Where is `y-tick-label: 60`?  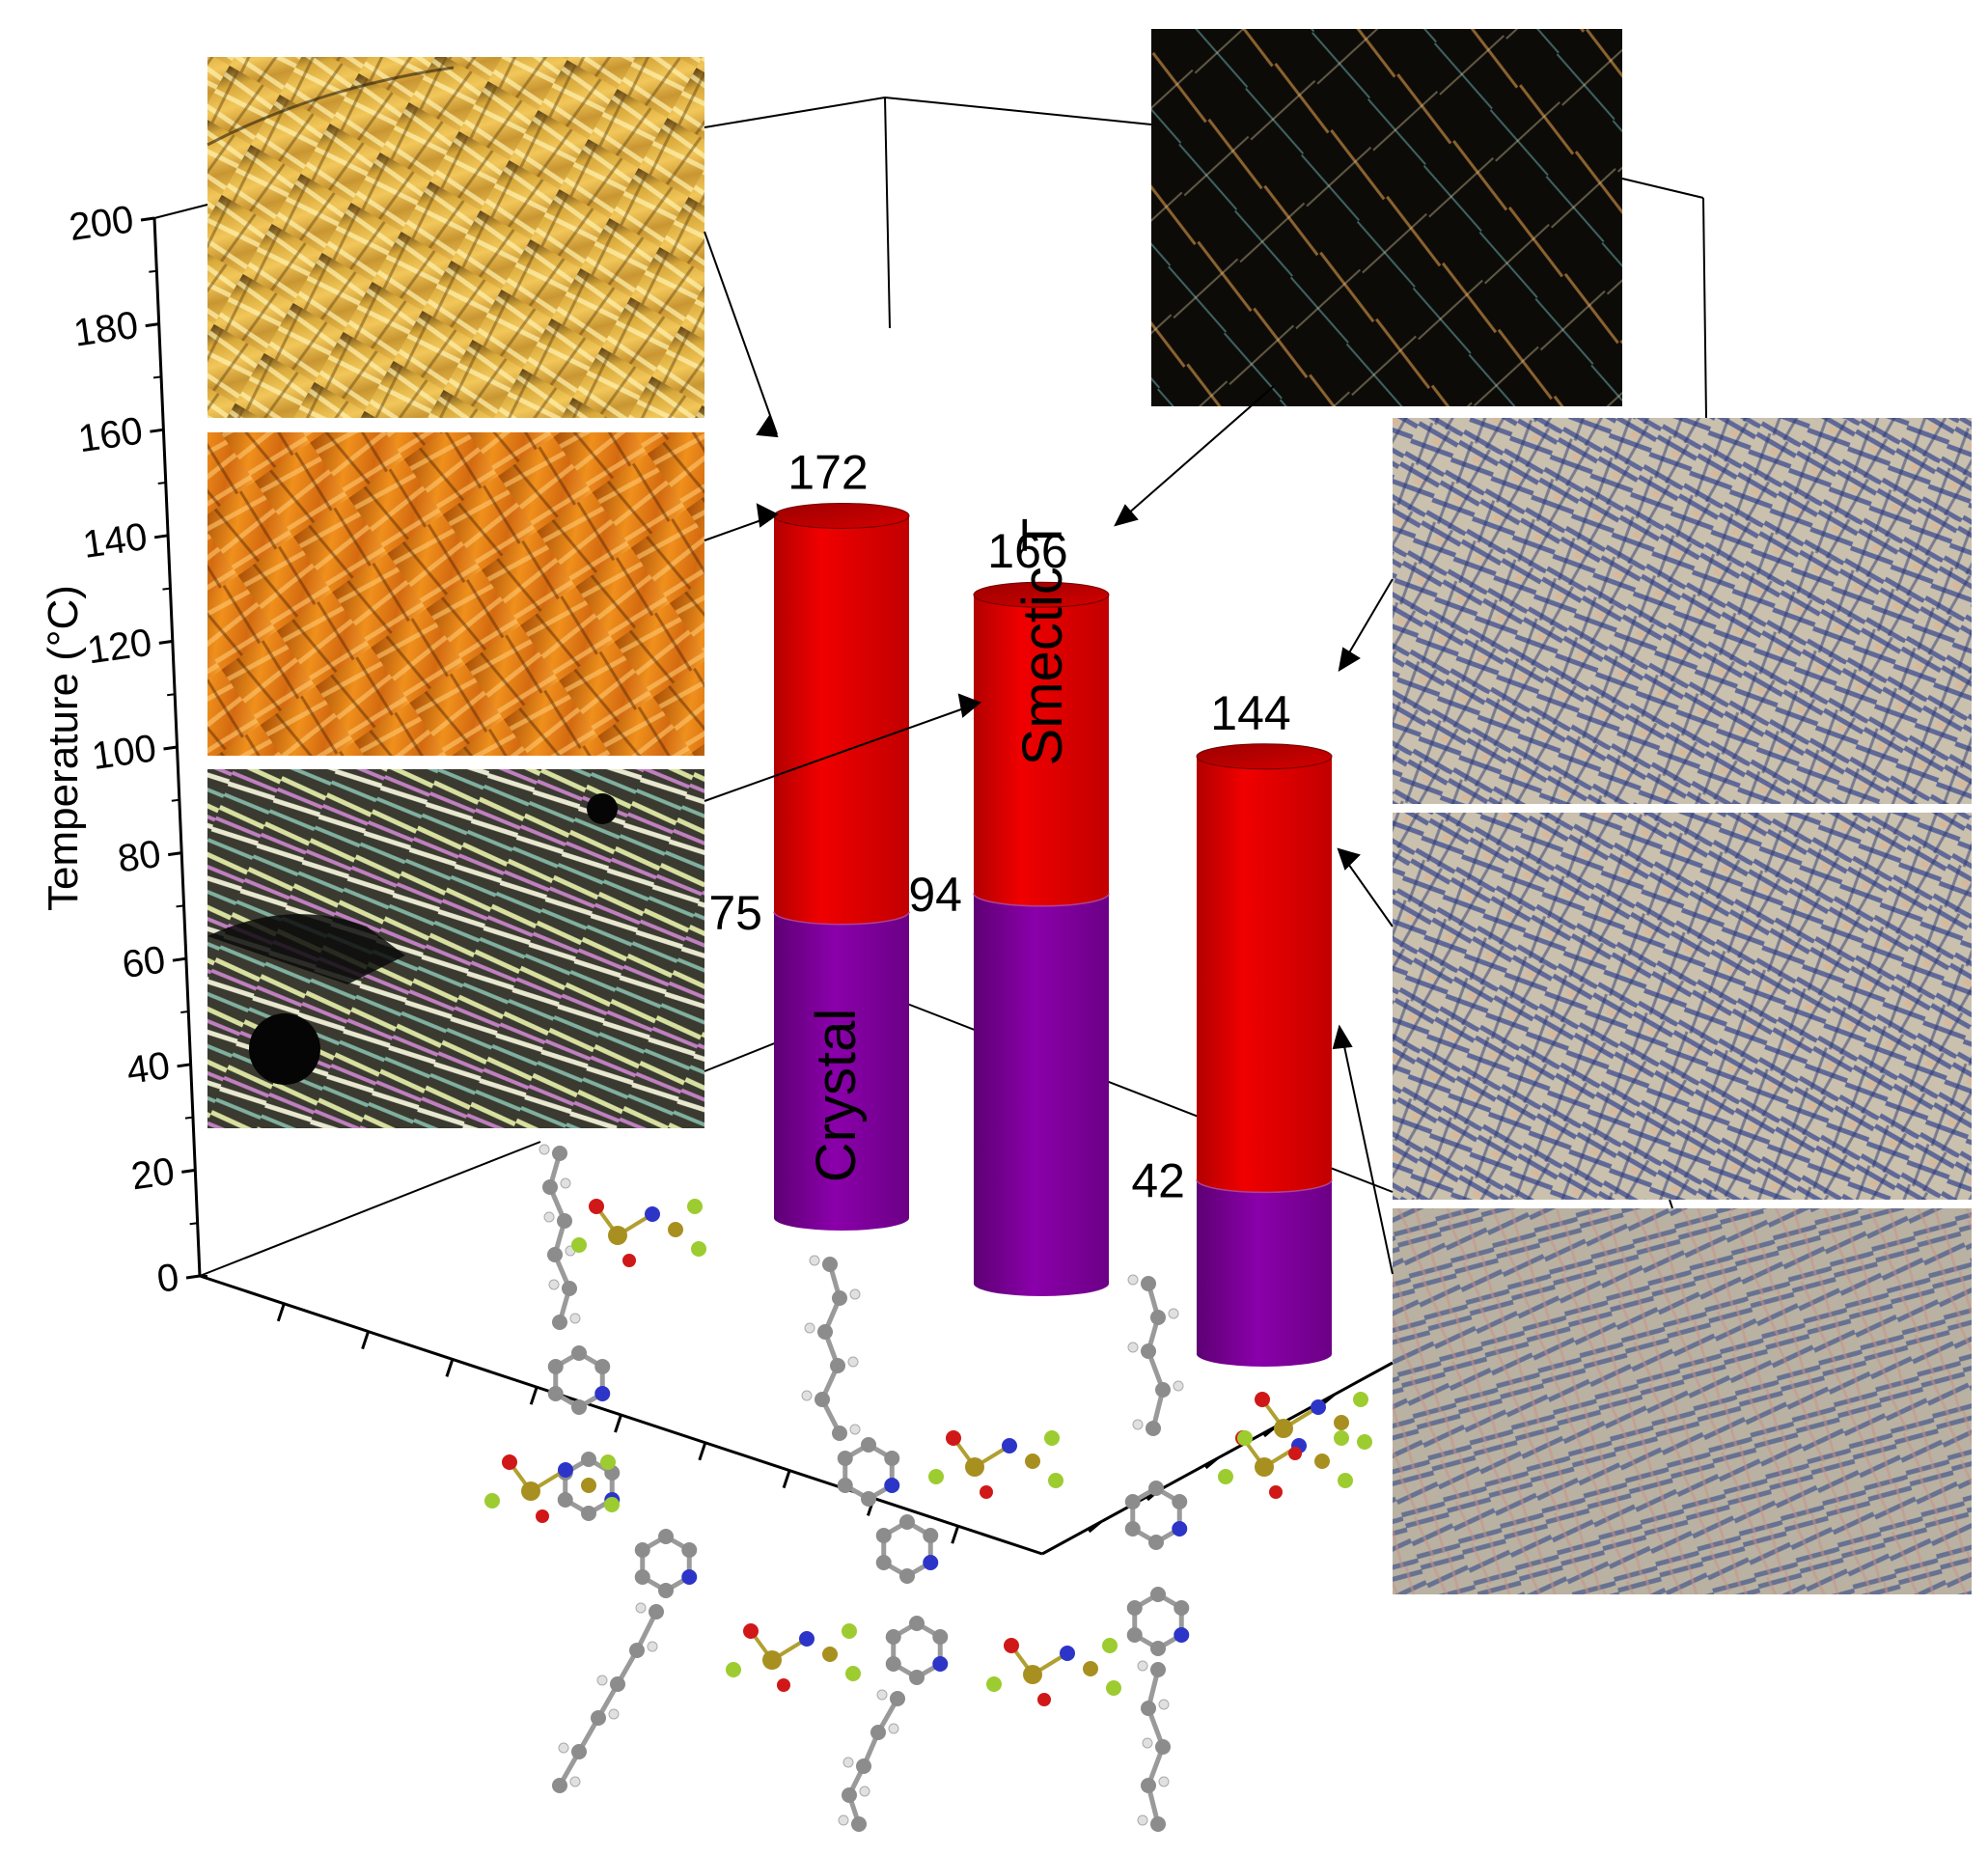 y-tick-label: 60 is located at coordinates (144, 962).